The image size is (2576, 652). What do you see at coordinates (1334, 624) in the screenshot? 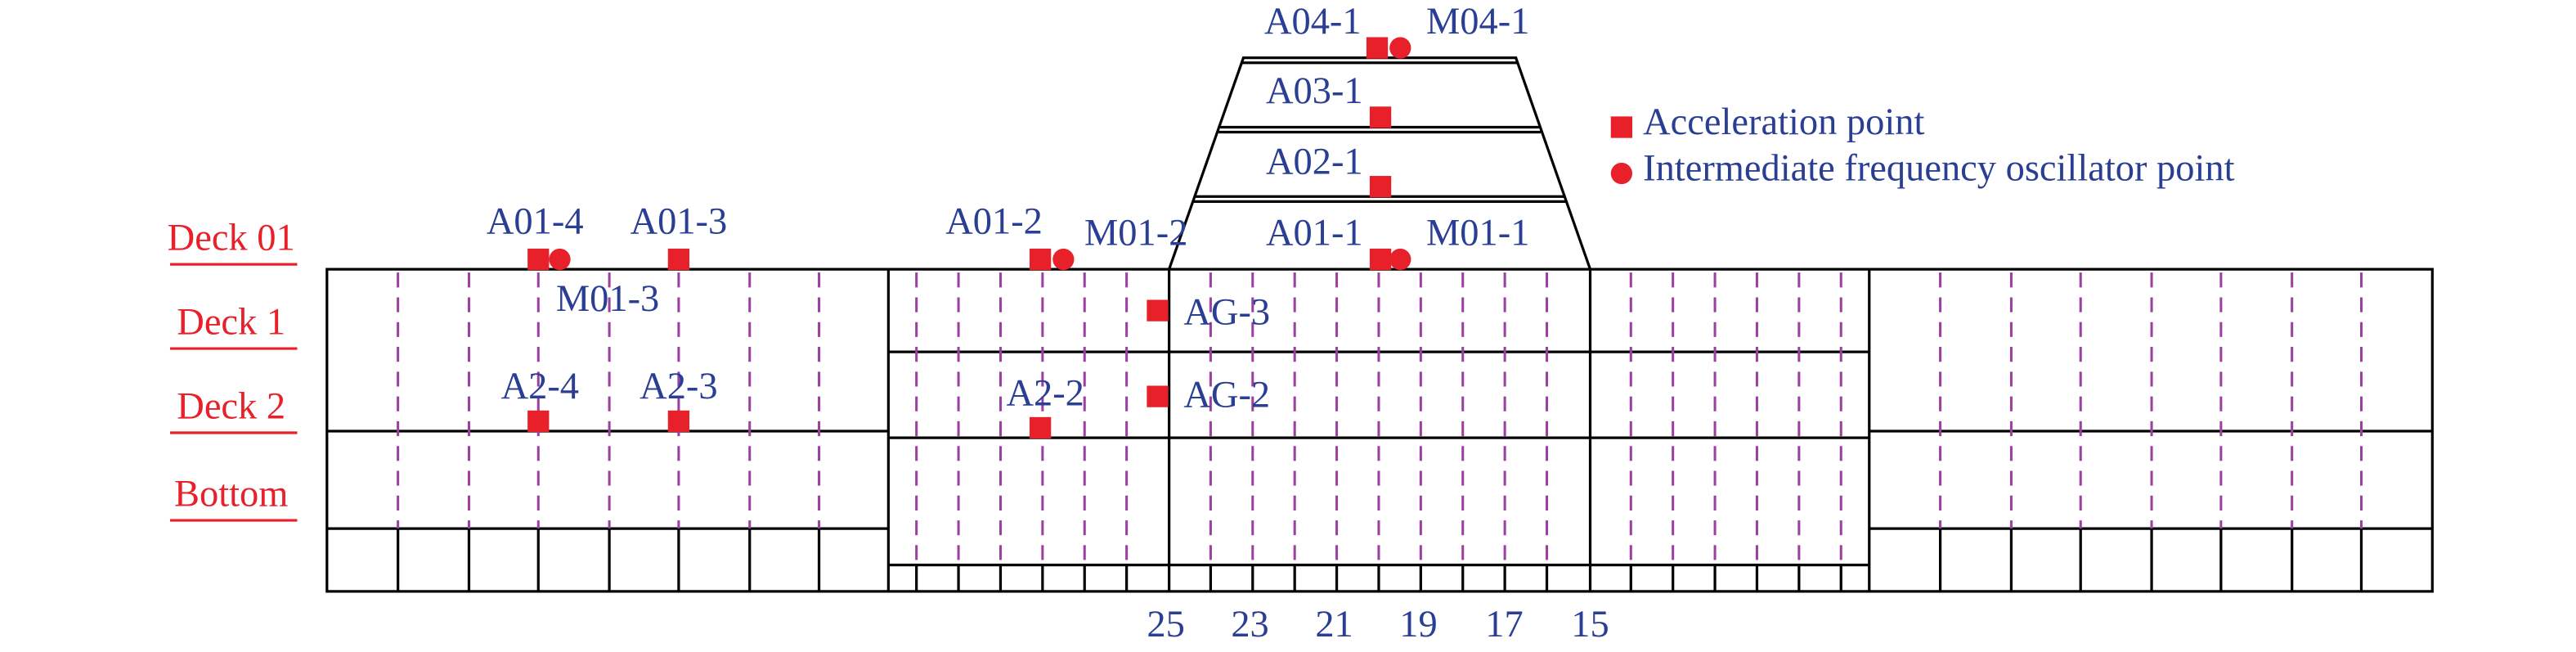
I see `frame-number: 21` at bounding box center [1334, 624].